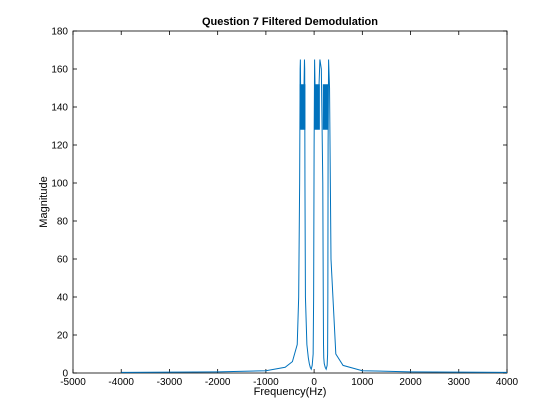 This screenshot has width=560, height=420. I want to click on y-tick-label: 0, so click(65, 374).